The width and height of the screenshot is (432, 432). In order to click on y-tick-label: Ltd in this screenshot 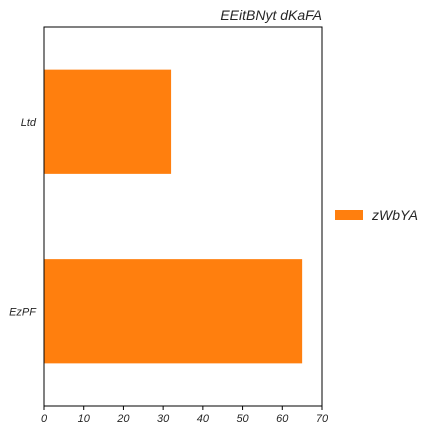, I will do `click(29, 123)`.